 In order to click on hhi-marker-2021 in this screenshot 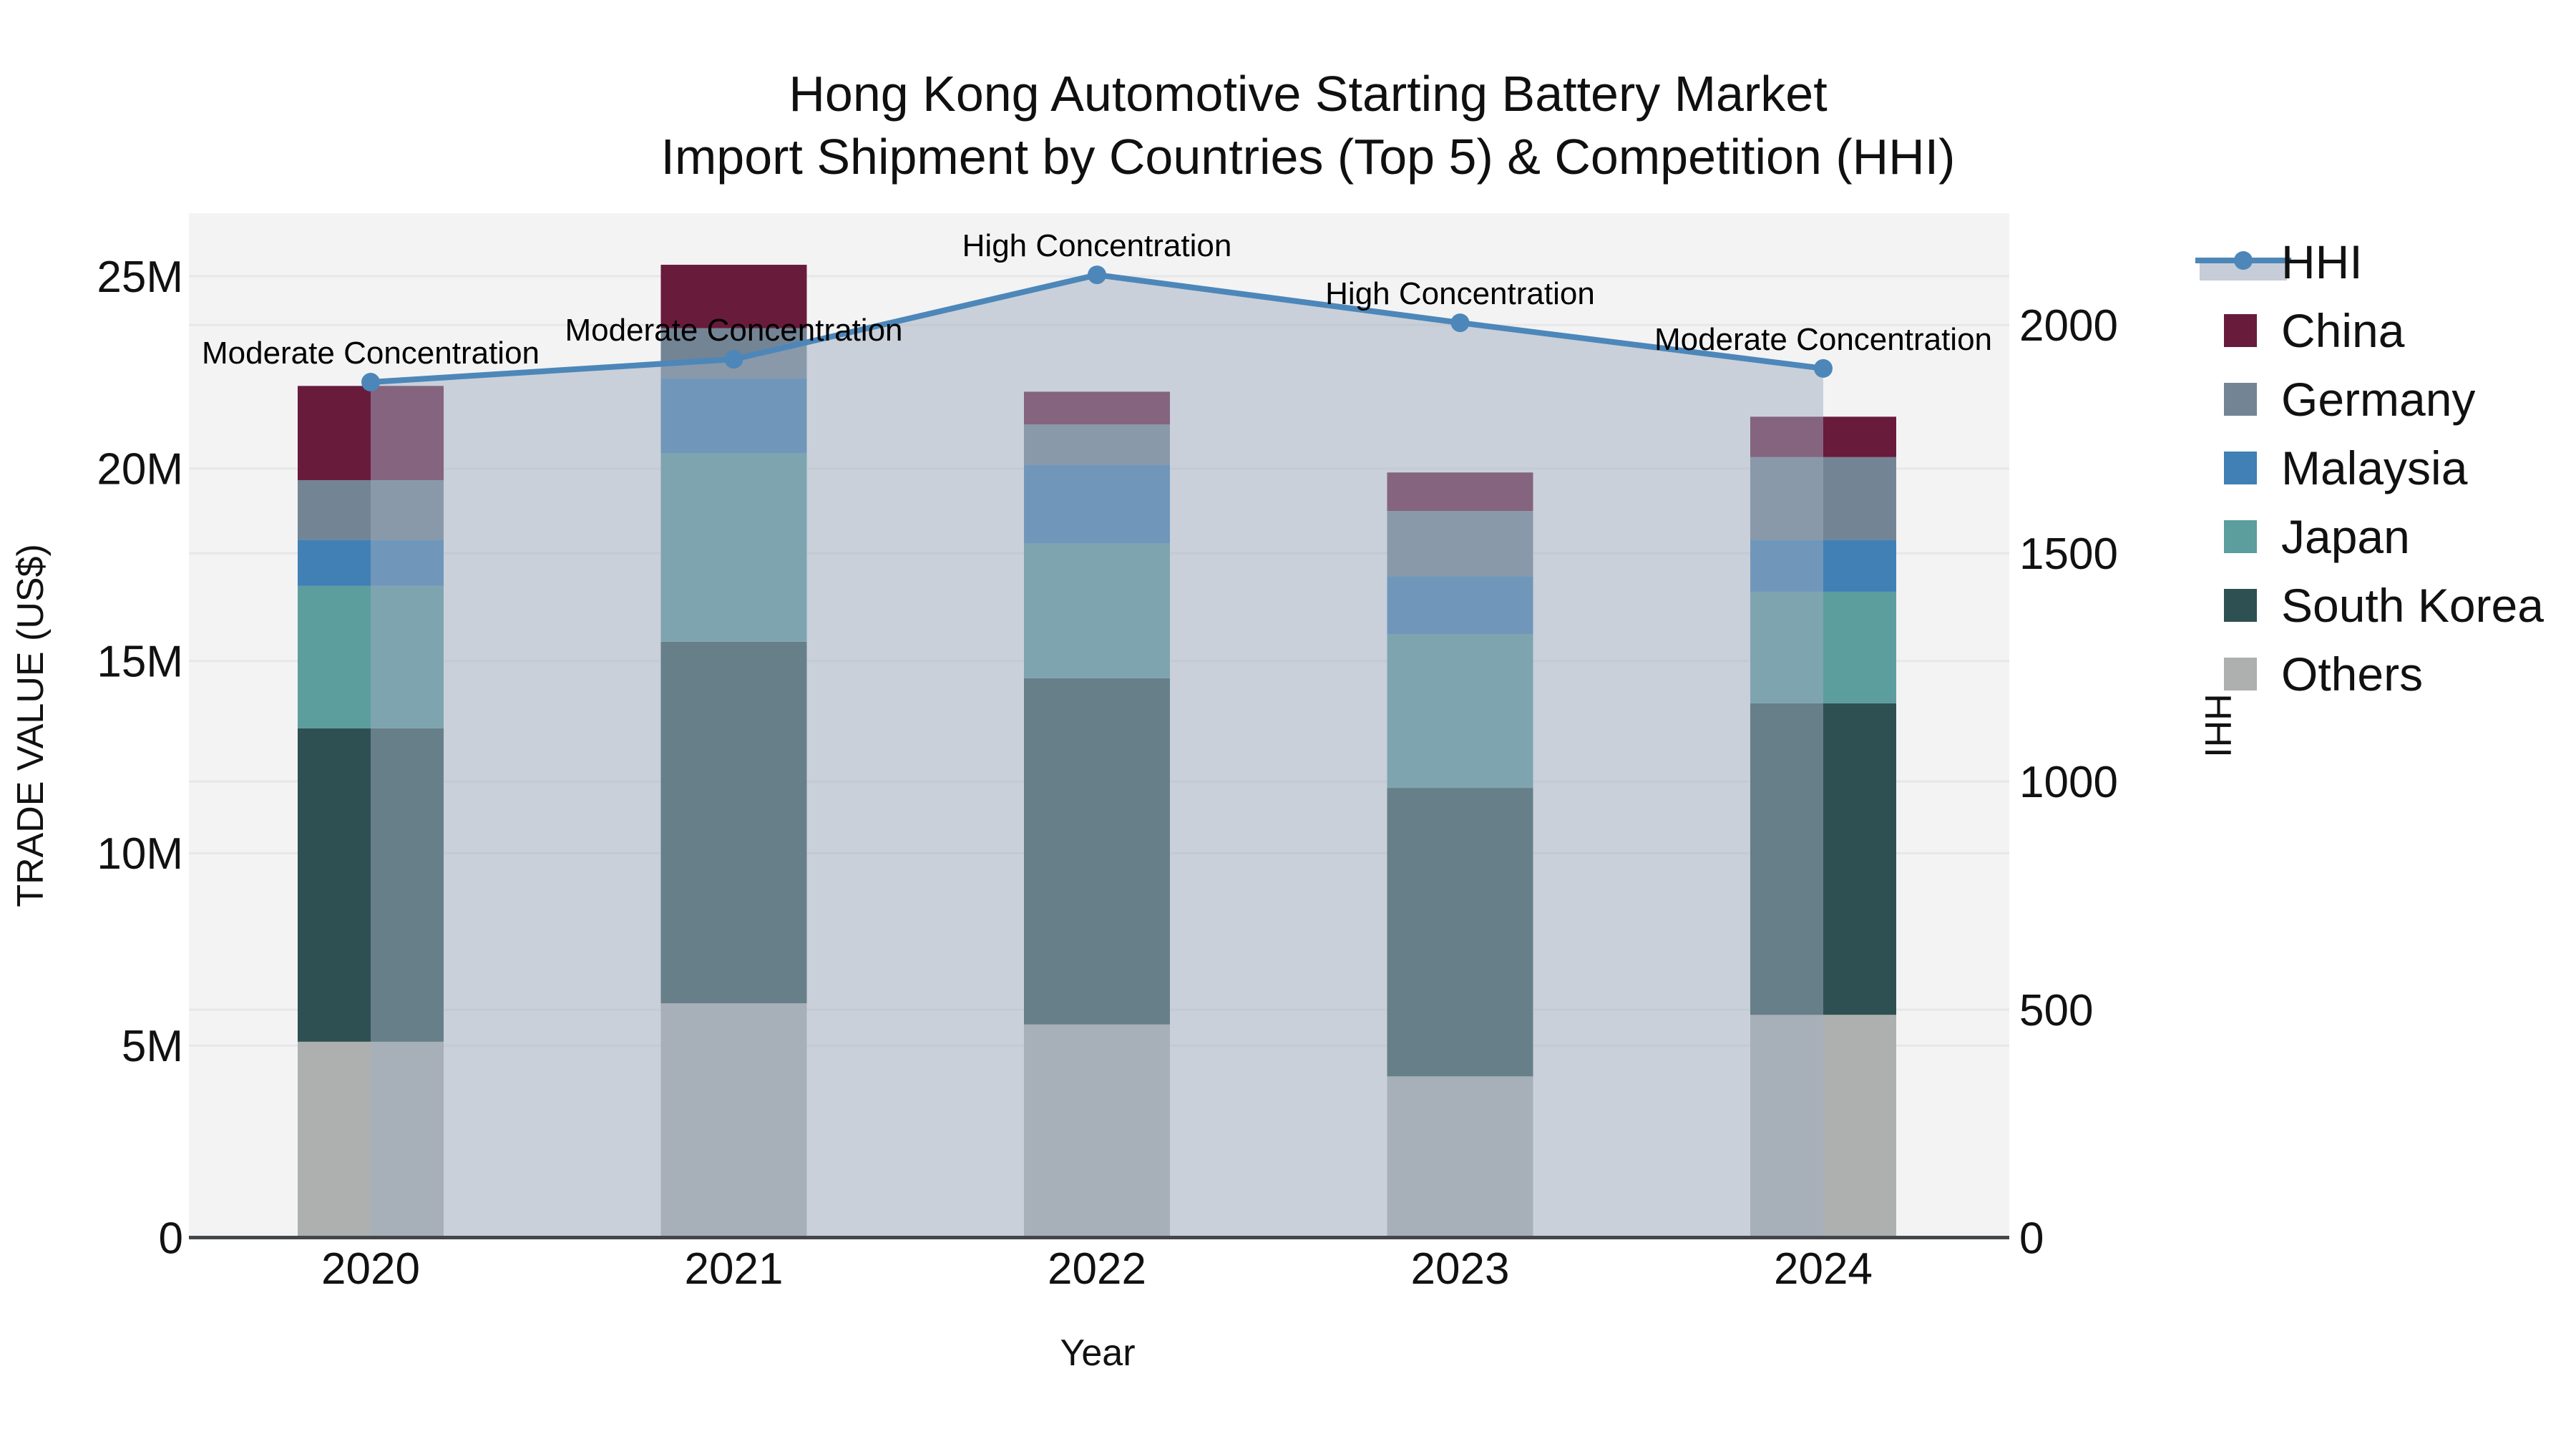, I will do `click(733, 359)`.